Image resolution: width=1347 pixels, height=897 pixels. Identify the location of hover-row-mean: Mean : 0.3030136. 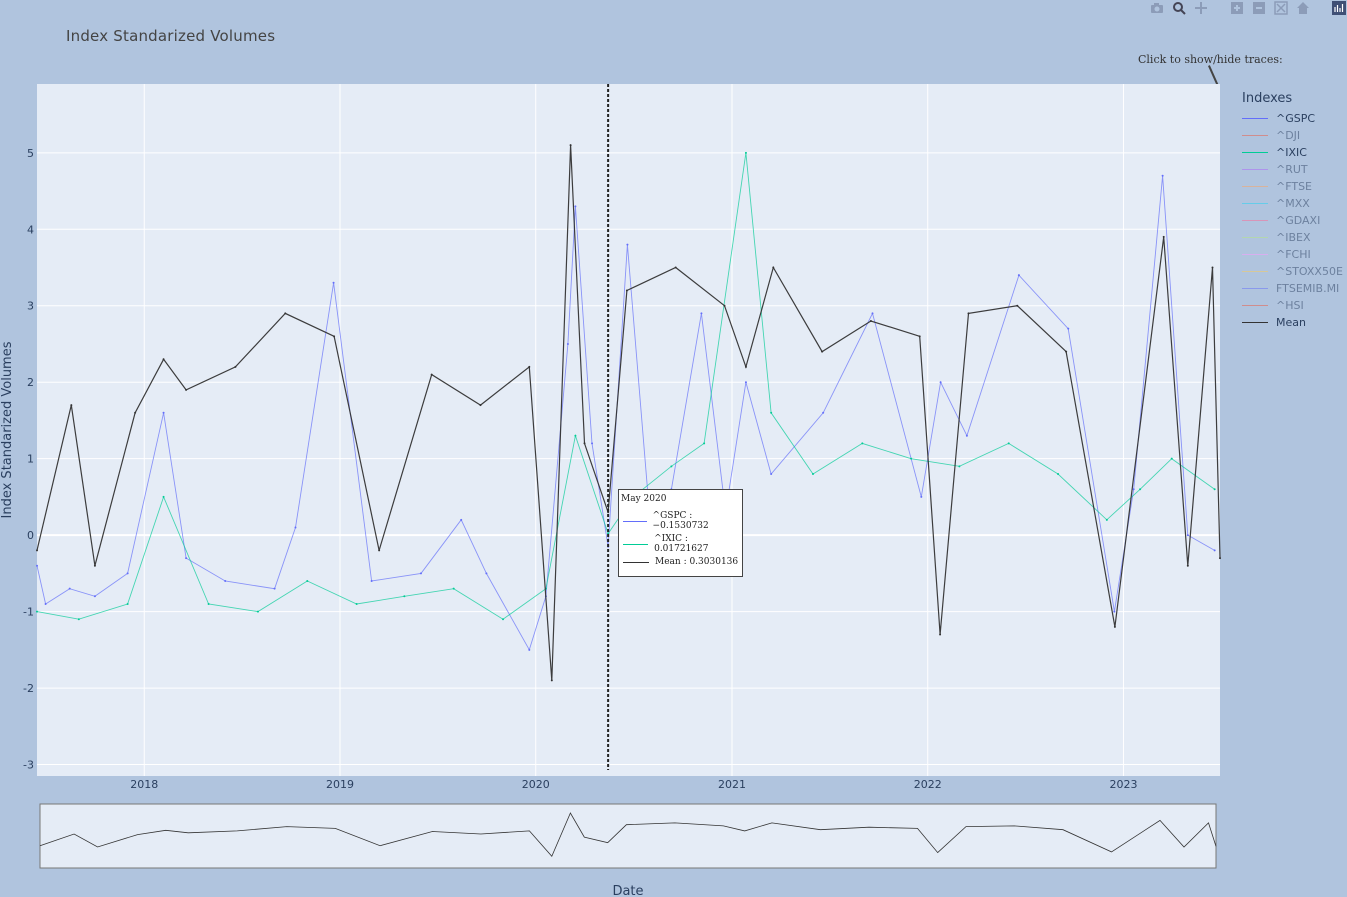
(680, 562).